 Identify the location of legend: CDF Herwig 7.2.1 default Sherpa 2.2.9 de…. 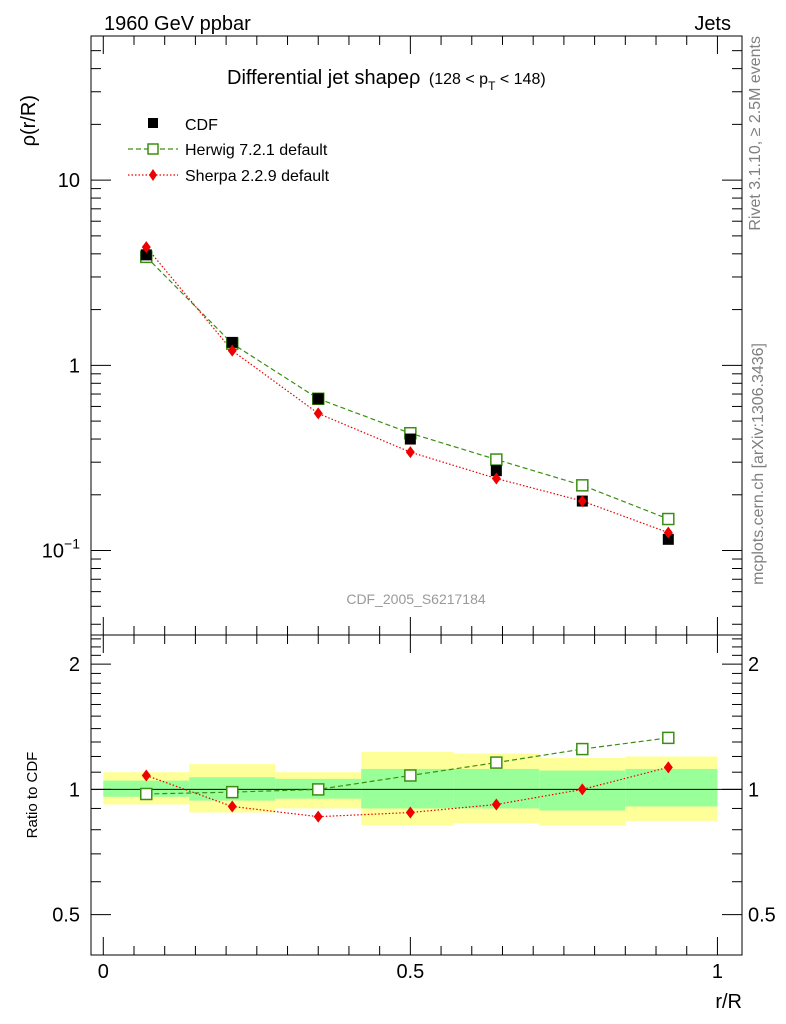
(229, 151).